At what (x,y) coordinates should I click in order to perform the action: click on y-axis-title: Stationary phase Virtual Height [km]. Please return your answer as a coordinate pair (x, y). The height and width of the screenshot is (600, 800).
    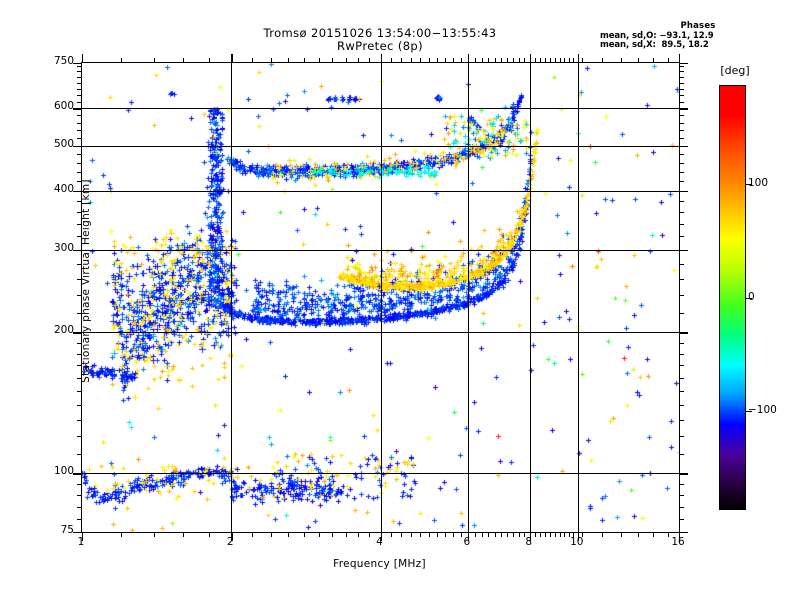
    Looking at the image, I should click on (86, 281).